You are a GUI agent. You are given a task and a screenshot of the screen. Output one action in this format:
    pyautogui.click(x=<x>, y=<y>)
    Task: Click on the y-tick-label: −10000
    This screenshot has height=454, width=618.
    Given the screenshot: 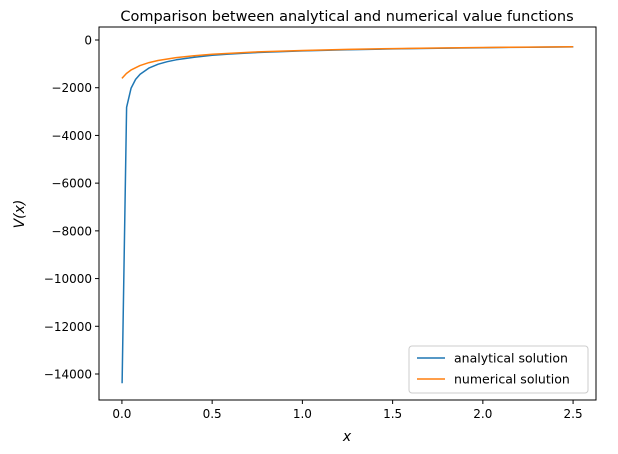 What is the action you would take?
    pyautogui.click(x=68, y=279)
    